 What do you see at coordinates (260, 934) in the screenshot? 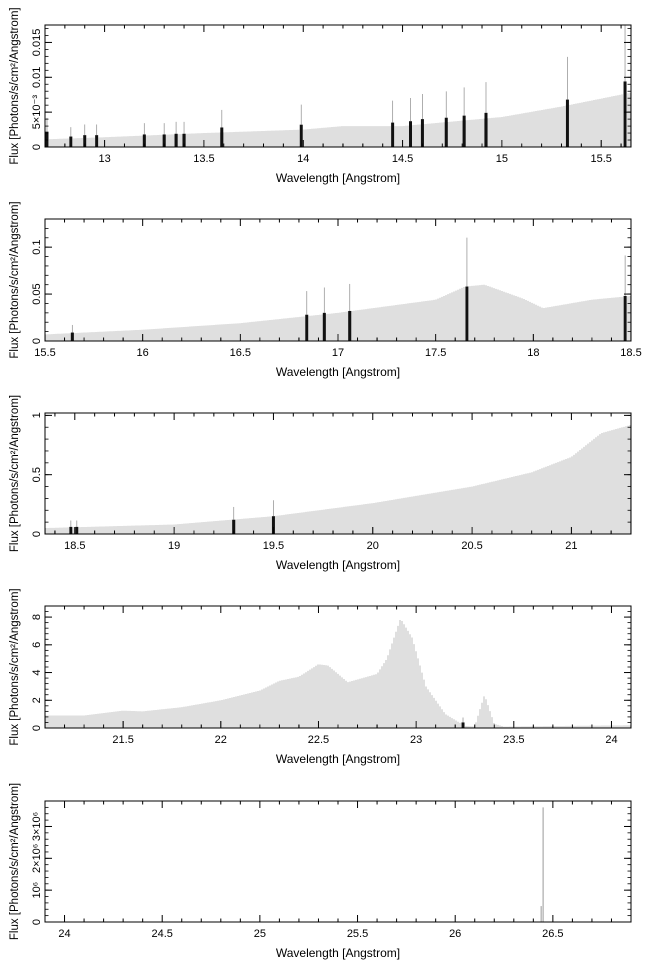
I see `x-tick-label: 25` at bounding box center [260, 934].